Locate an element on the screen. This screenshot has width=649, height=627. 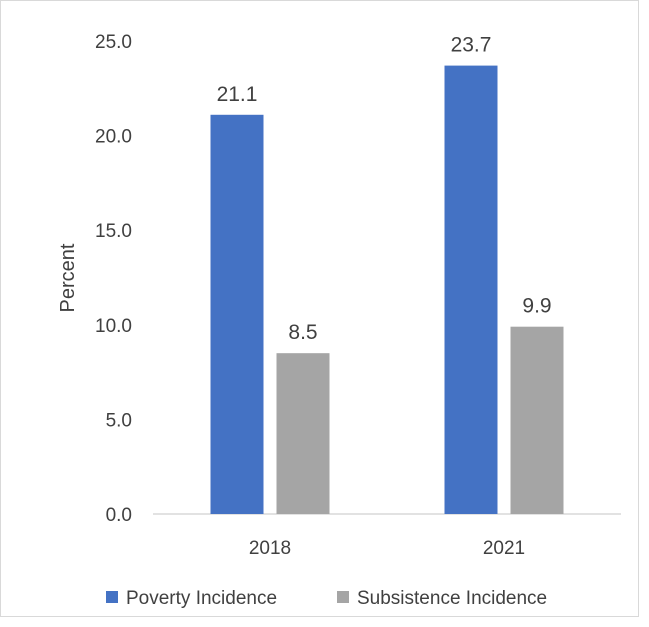
data-label: 9.9 is located at coordinates (536, 306).